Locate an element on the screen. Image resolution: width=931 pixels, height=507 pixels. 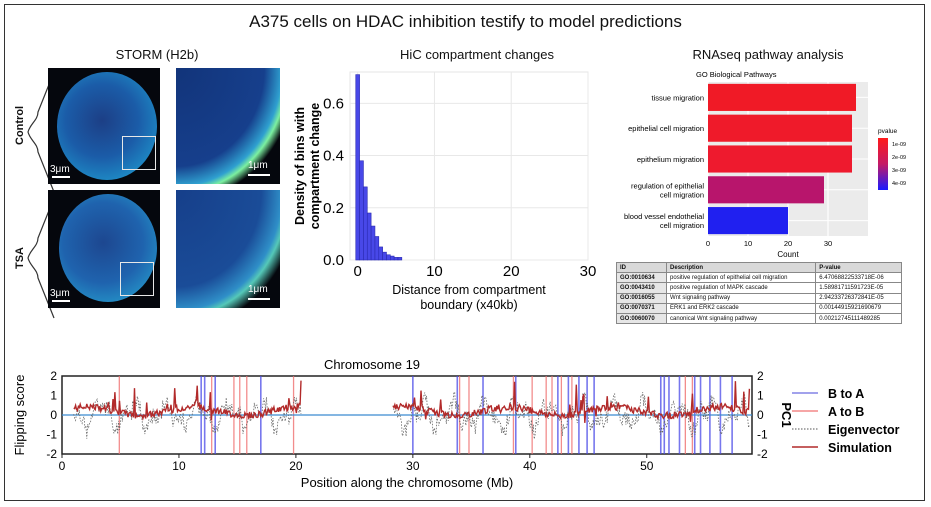
cell-id: GO:0010634 is located at coordinates (641, 278).